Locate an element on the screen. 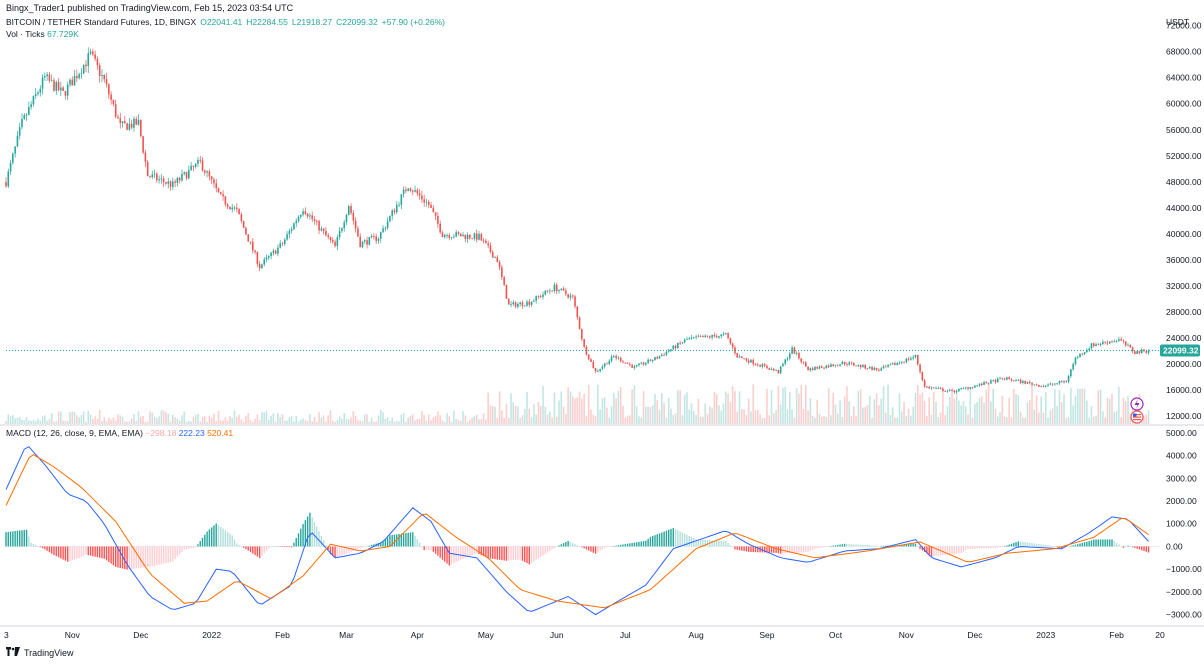 The height and width of the screenshot is (664, 1204). volume-label: Vol · Ticks is located at coordinates (25, 34).